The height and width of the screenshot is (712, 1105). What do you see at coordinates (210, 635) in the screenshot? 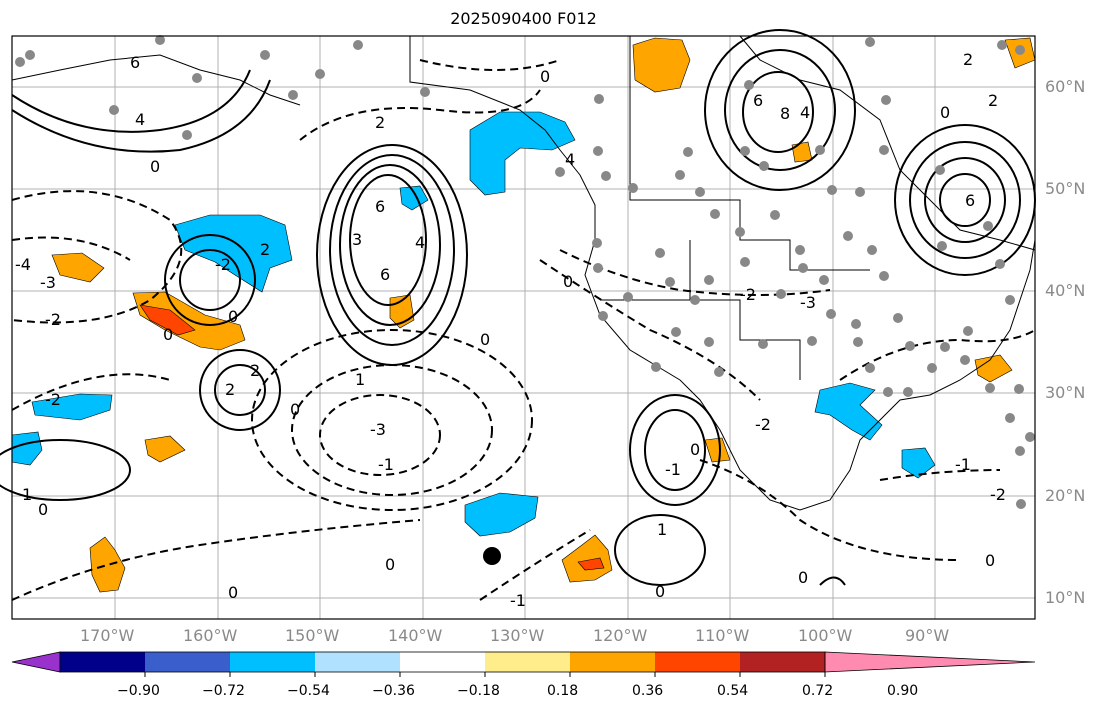
I see `lon-label: 160°W` at bounding box center [210, 635].